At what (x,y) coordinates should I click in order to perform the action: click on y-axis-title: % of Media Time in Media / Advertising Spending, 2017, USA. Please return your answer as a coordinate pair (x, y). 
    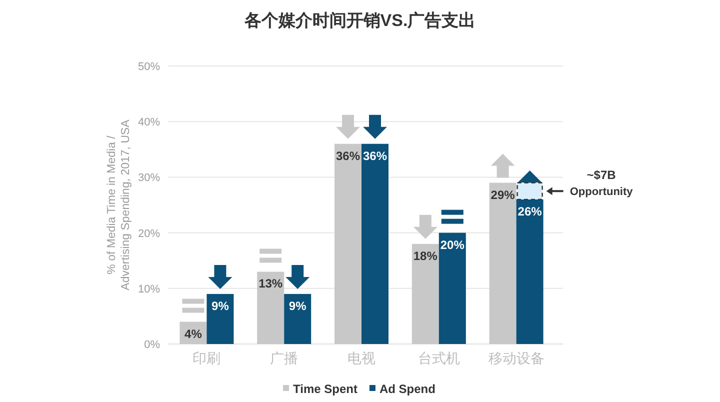
    Looking at the image, I should click on (119, 204).